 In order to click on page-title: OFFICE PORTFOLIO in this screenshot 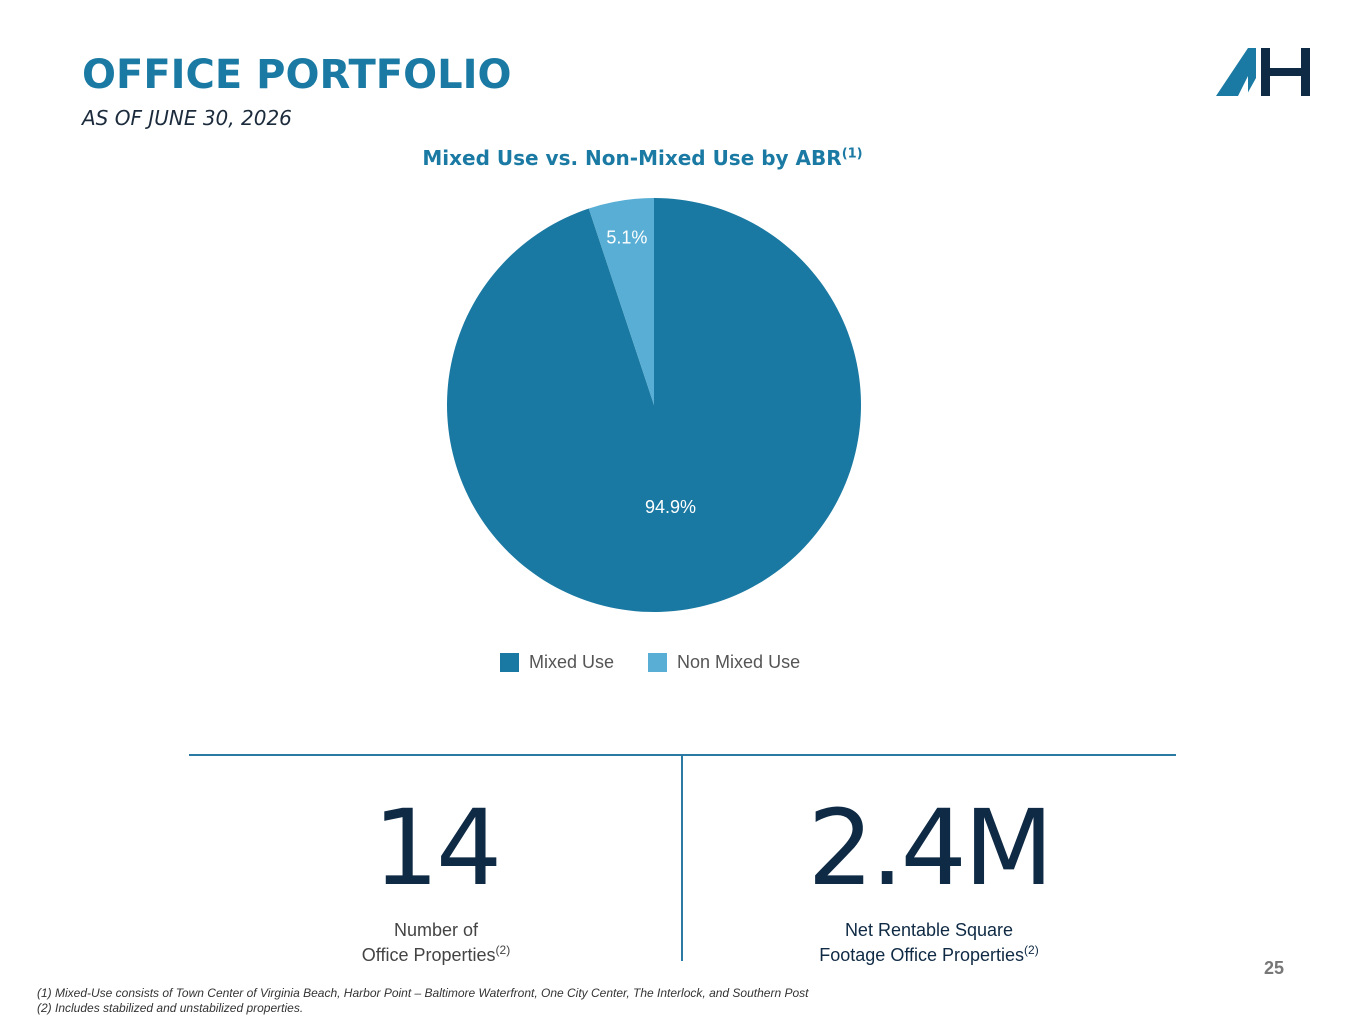, I will do `click(297, 75)`.